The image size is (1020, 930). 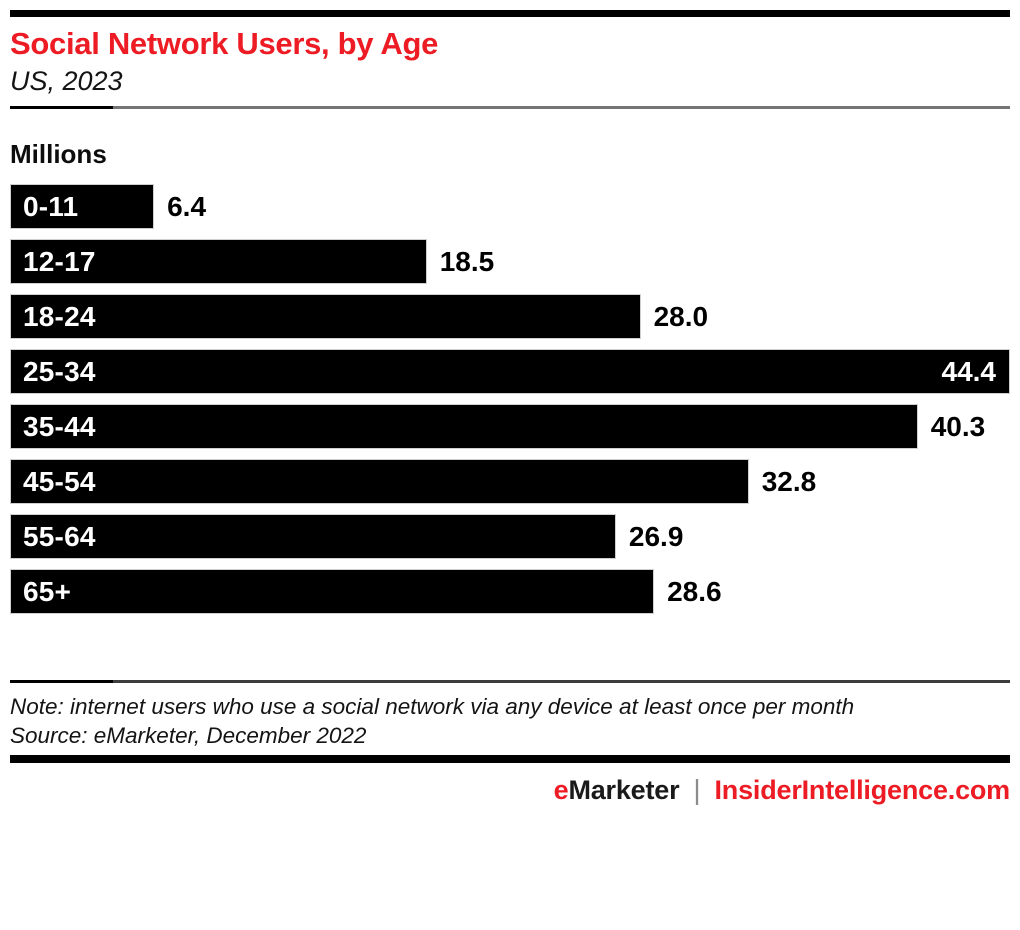 What do you see at coordinates (510, 206) in the screenshot?
I see `bar-row-0-11: 0-11 6.4` at bounding box center [510, 206].